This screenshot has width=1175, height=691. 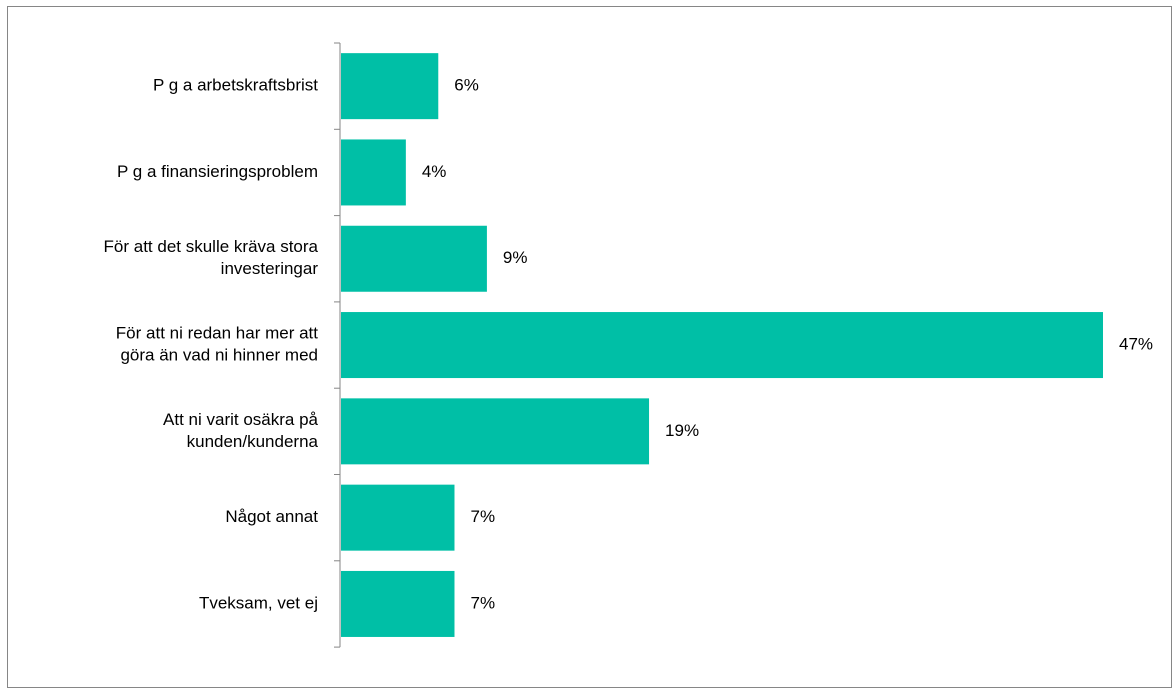 I want to click on bar-value-label: 19%, so click(x=682, y=430).